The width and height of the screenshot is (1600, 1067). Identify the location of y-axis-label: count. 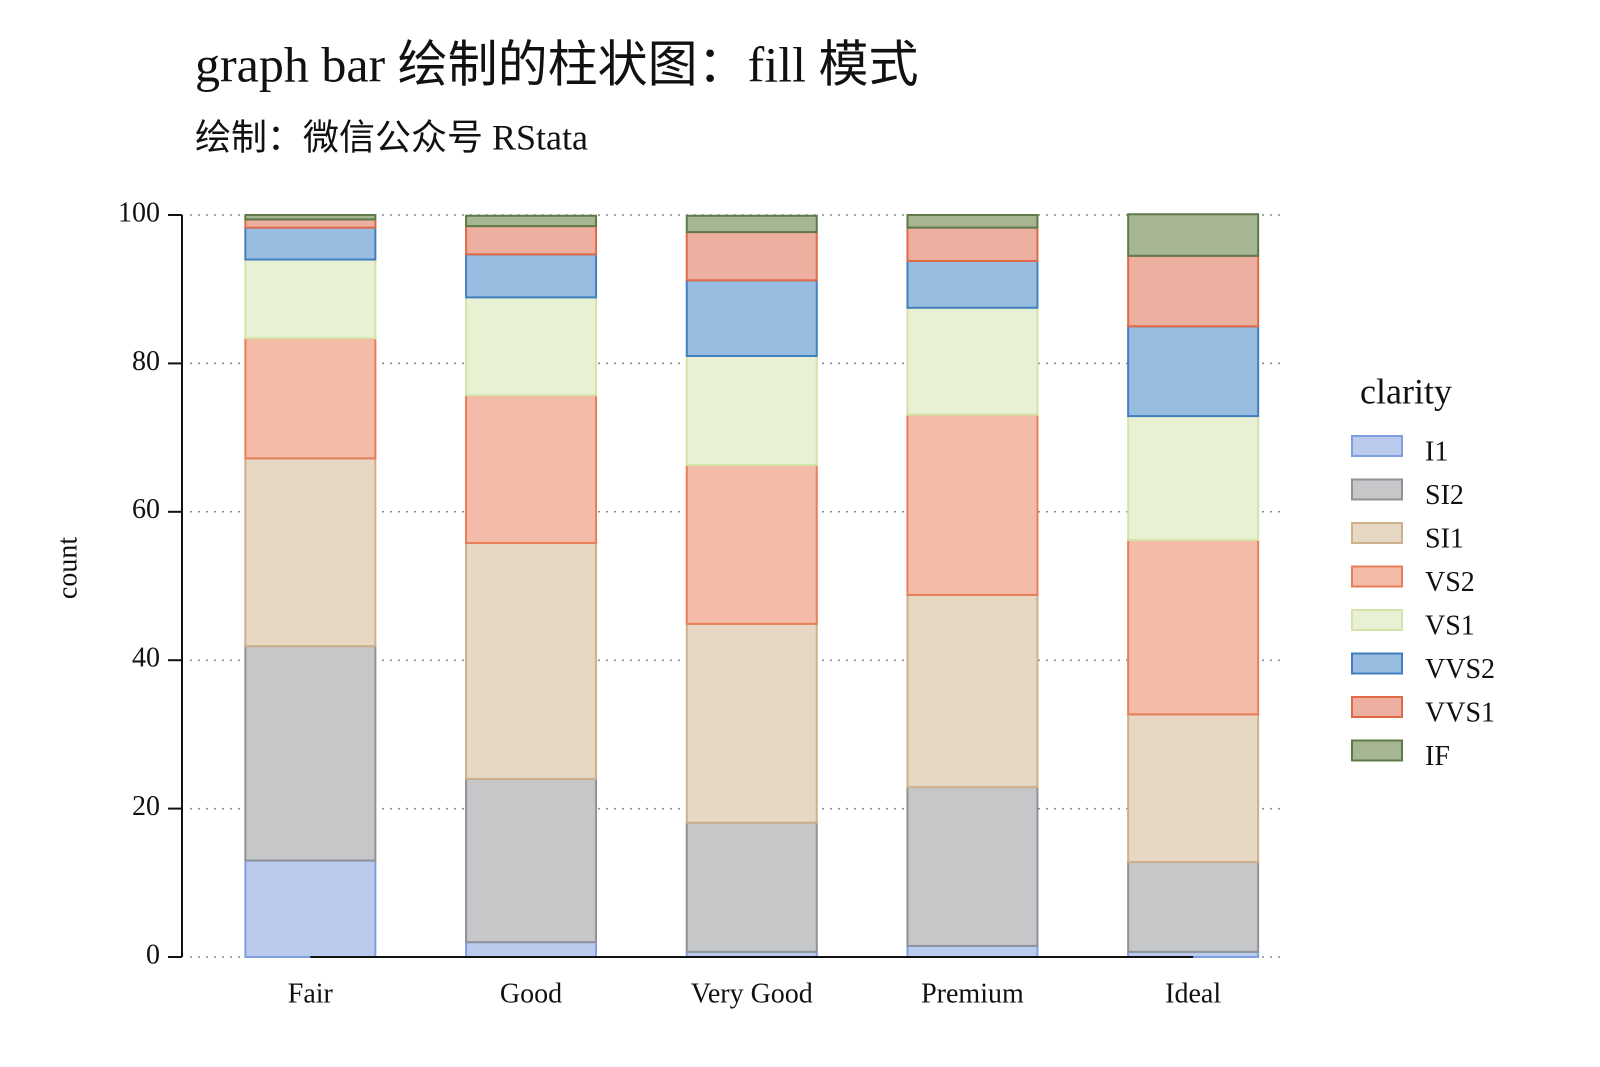
(67, 568).